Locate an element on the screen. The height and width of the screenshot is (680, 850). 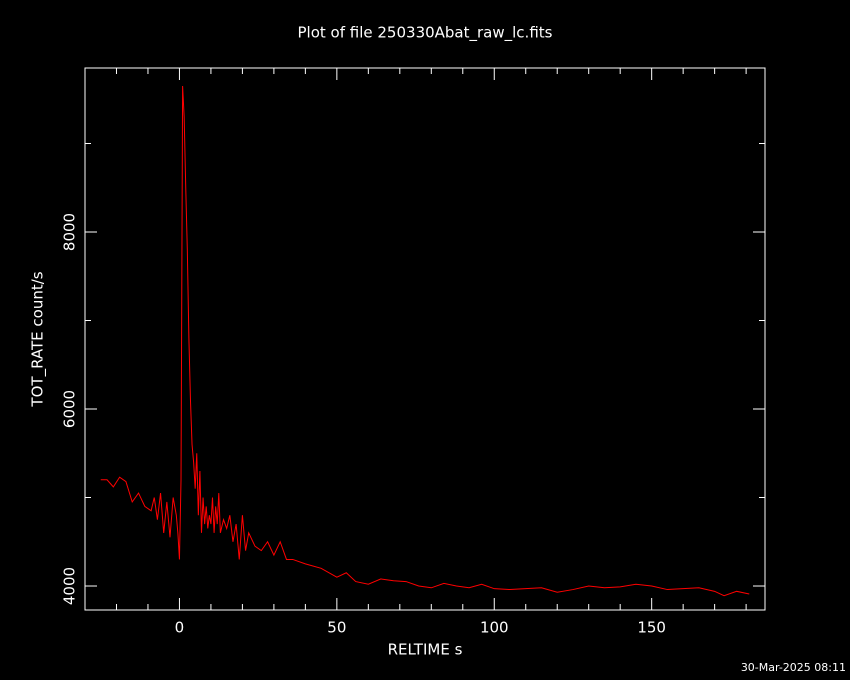
chart-title: Plot of file 250330Abat_raw_lc.fits is located at coordinates (425, 33).